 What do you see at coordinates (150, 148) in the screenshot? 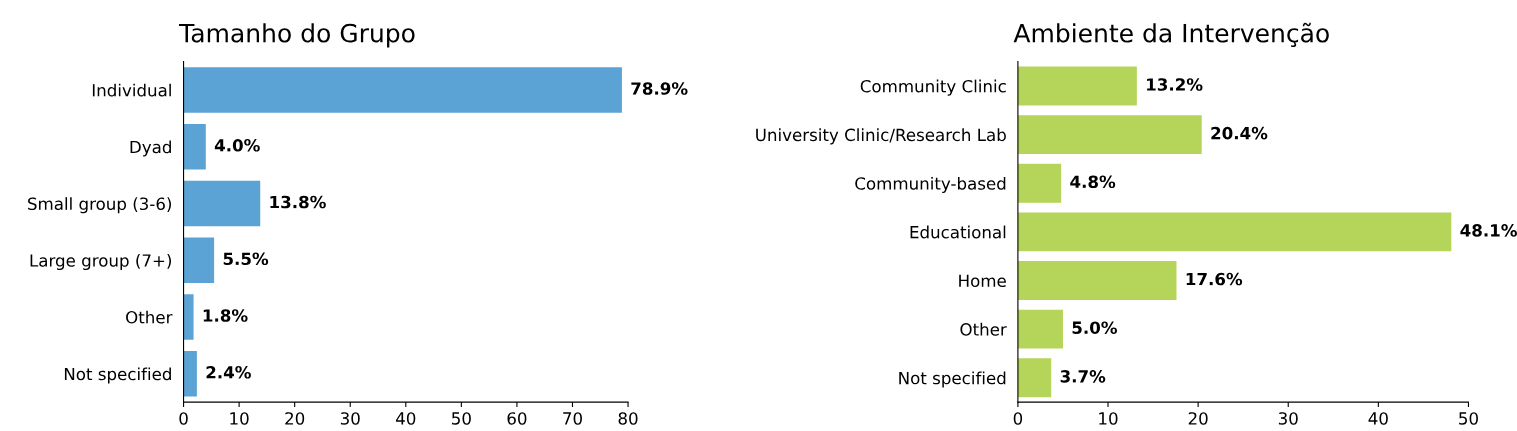
I see `y-tick-label: Dyad` at bounding box center [150, 148].